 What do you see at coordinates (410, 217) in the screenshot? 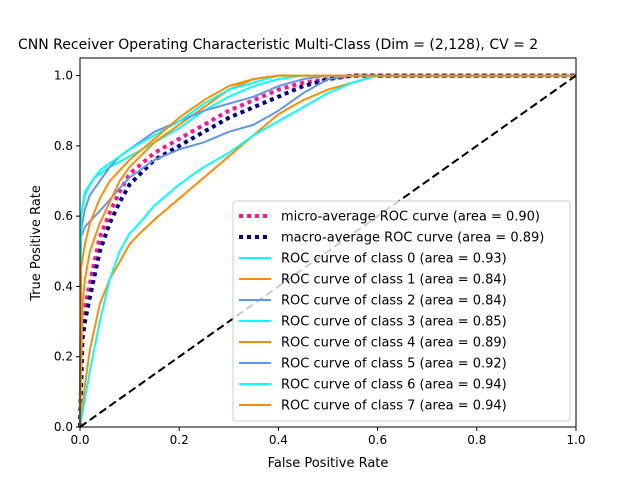
I see `legend-entry-label: micro-average ROC curve (area = 0.90)` at bounding box center [410, 217].